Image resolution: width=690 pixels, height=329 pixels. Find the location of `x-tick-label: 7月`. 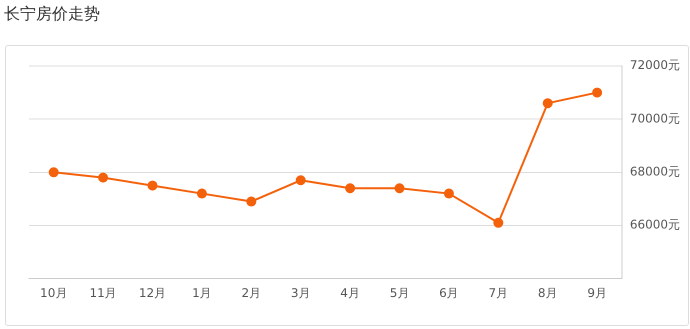

x-tick-label: 7月 is located at coordinates (498, 293).